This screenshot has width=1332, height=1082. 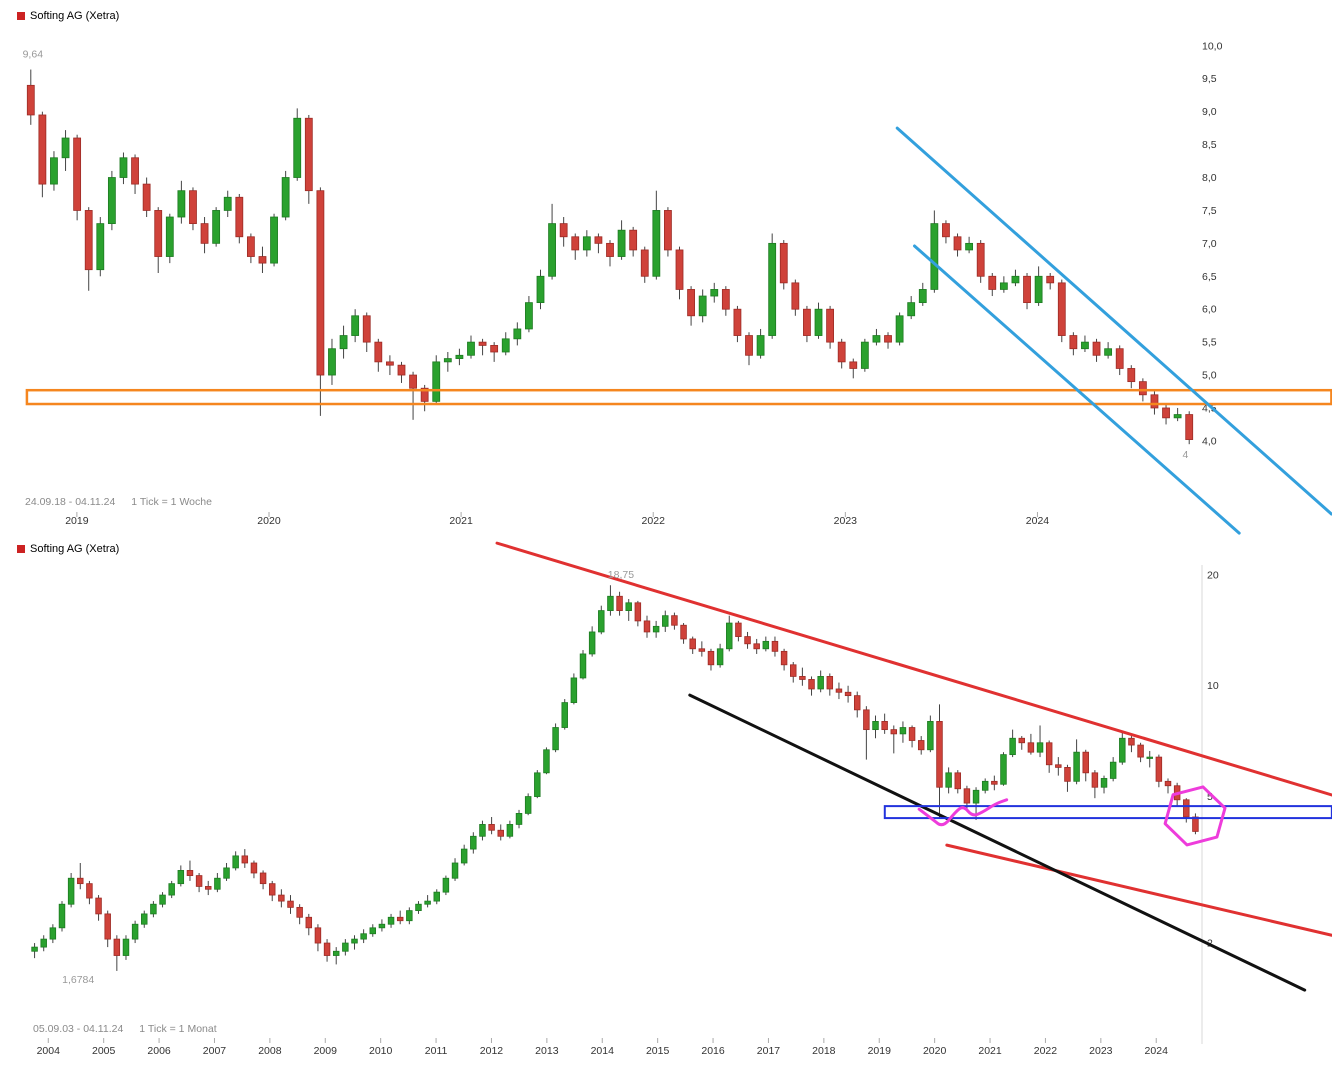 I want to click on monthly-period-label: 05.09.03 - 04.11.24 1 Tick = 1 Monat, so click(x=125, y=1029).